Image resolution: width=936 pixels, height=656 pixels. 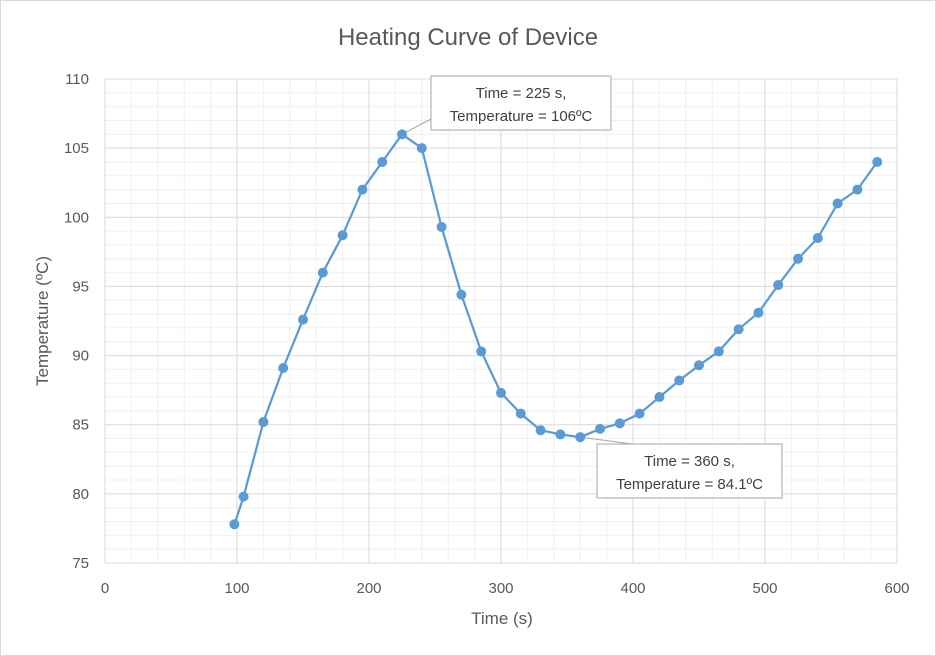 What do you see at coordinates (689, 461) in the screenshot?
I see `callout-text-line: Time = 360 s,` at bounding box center [689, 461].